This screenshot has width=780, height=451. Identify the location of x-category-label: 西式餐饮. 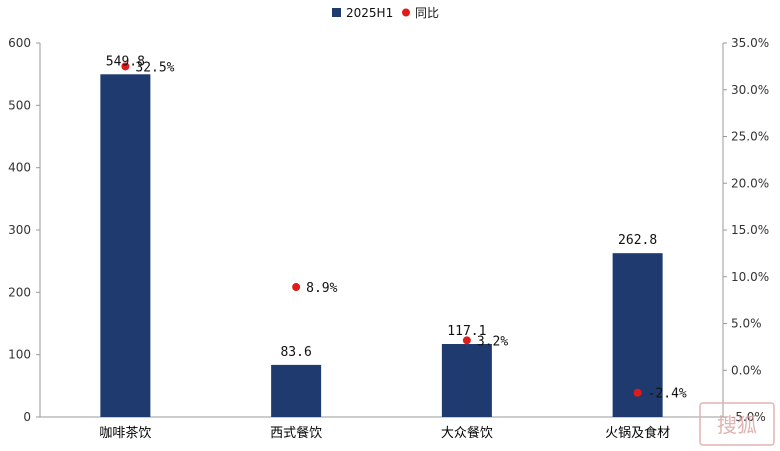
(296, 433).